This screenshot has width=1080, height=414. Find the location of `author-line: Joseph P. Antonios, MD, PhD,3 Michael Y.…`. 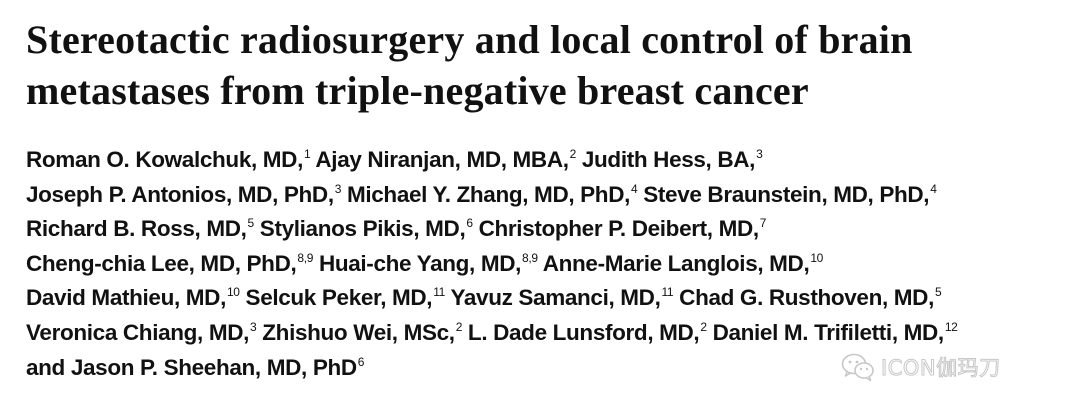

author-line: Joseph P. Antonios, MD, PhD,3 Michael Y.… is located at coordinates (551, 195).